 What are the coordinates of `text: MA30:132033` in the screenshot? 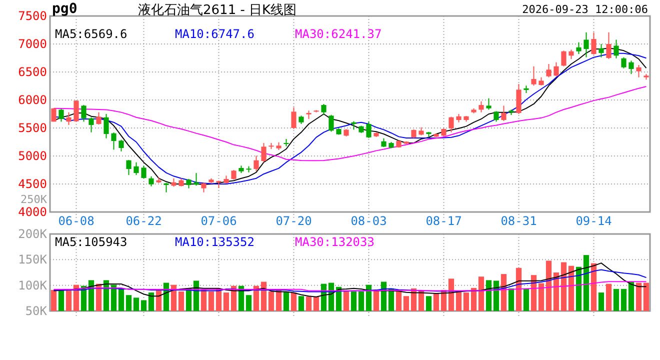 It's located at (334, 242).